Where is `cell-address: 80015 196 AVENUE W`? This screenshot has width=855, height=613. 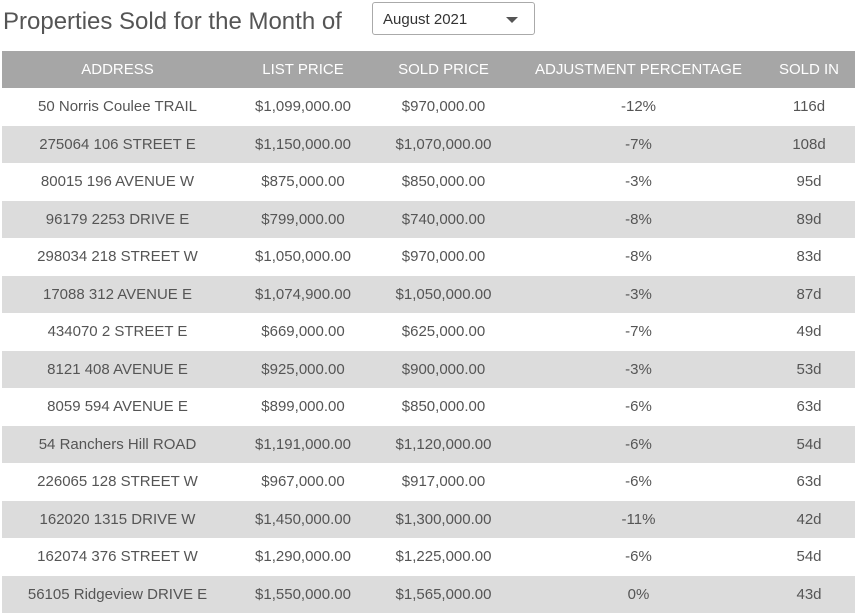 cell-address: 80015 196 AVENUE W is located at coordinates (117, 182).